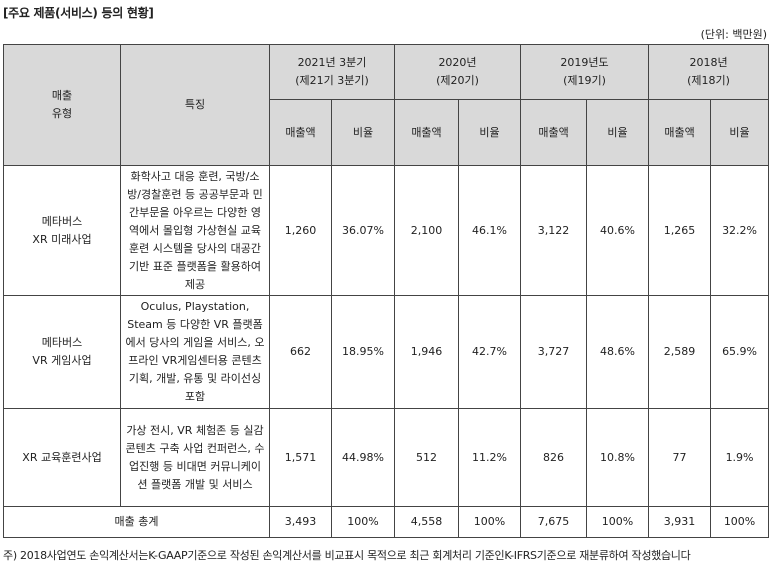  Describe the element at coordinates (62, 457) in the screenshot. I see `sales-type-cell: XR 교육훈련사업` at that location.